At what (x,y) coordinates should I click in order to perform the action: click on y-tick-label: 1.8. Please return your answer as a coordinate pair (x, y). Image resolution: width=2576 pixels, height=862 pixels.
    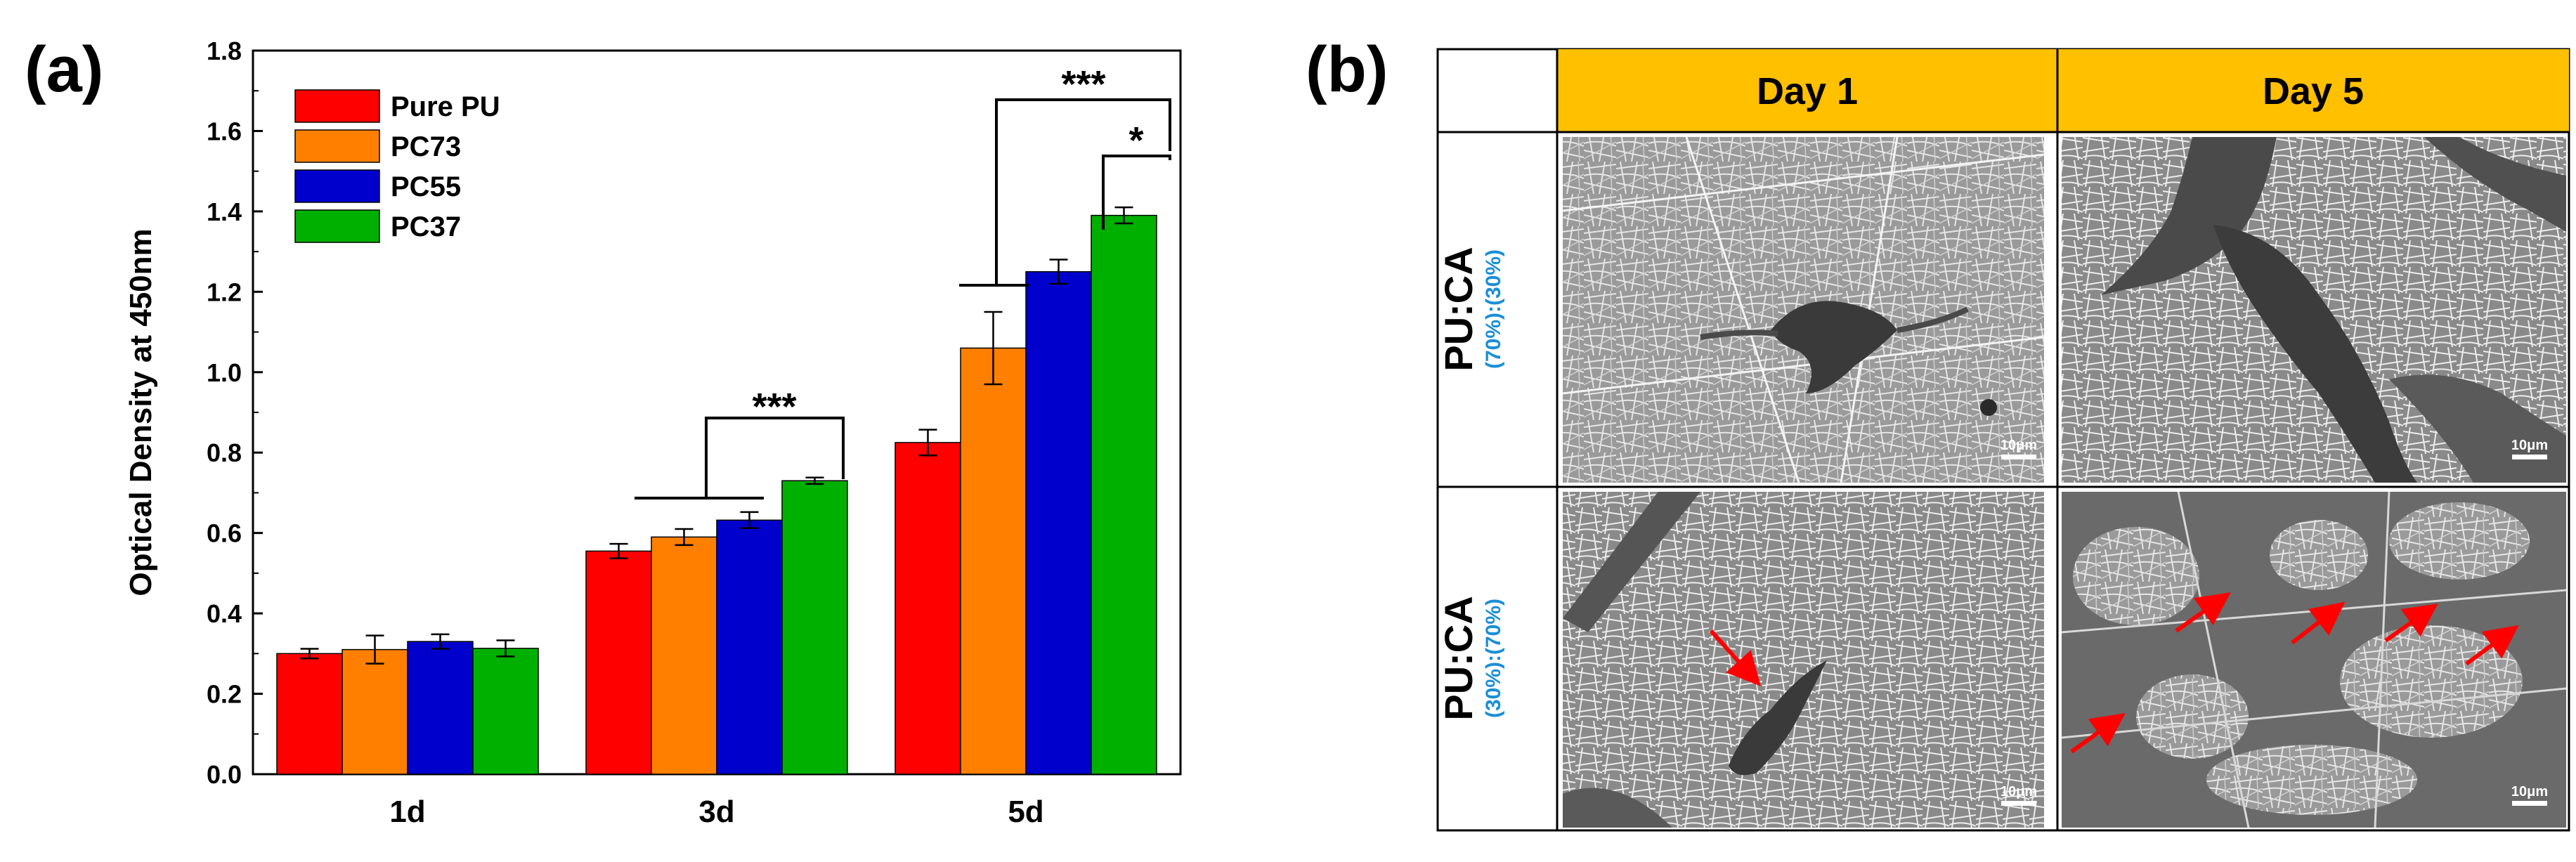
    Looking at the image, I should click on (224, 51).